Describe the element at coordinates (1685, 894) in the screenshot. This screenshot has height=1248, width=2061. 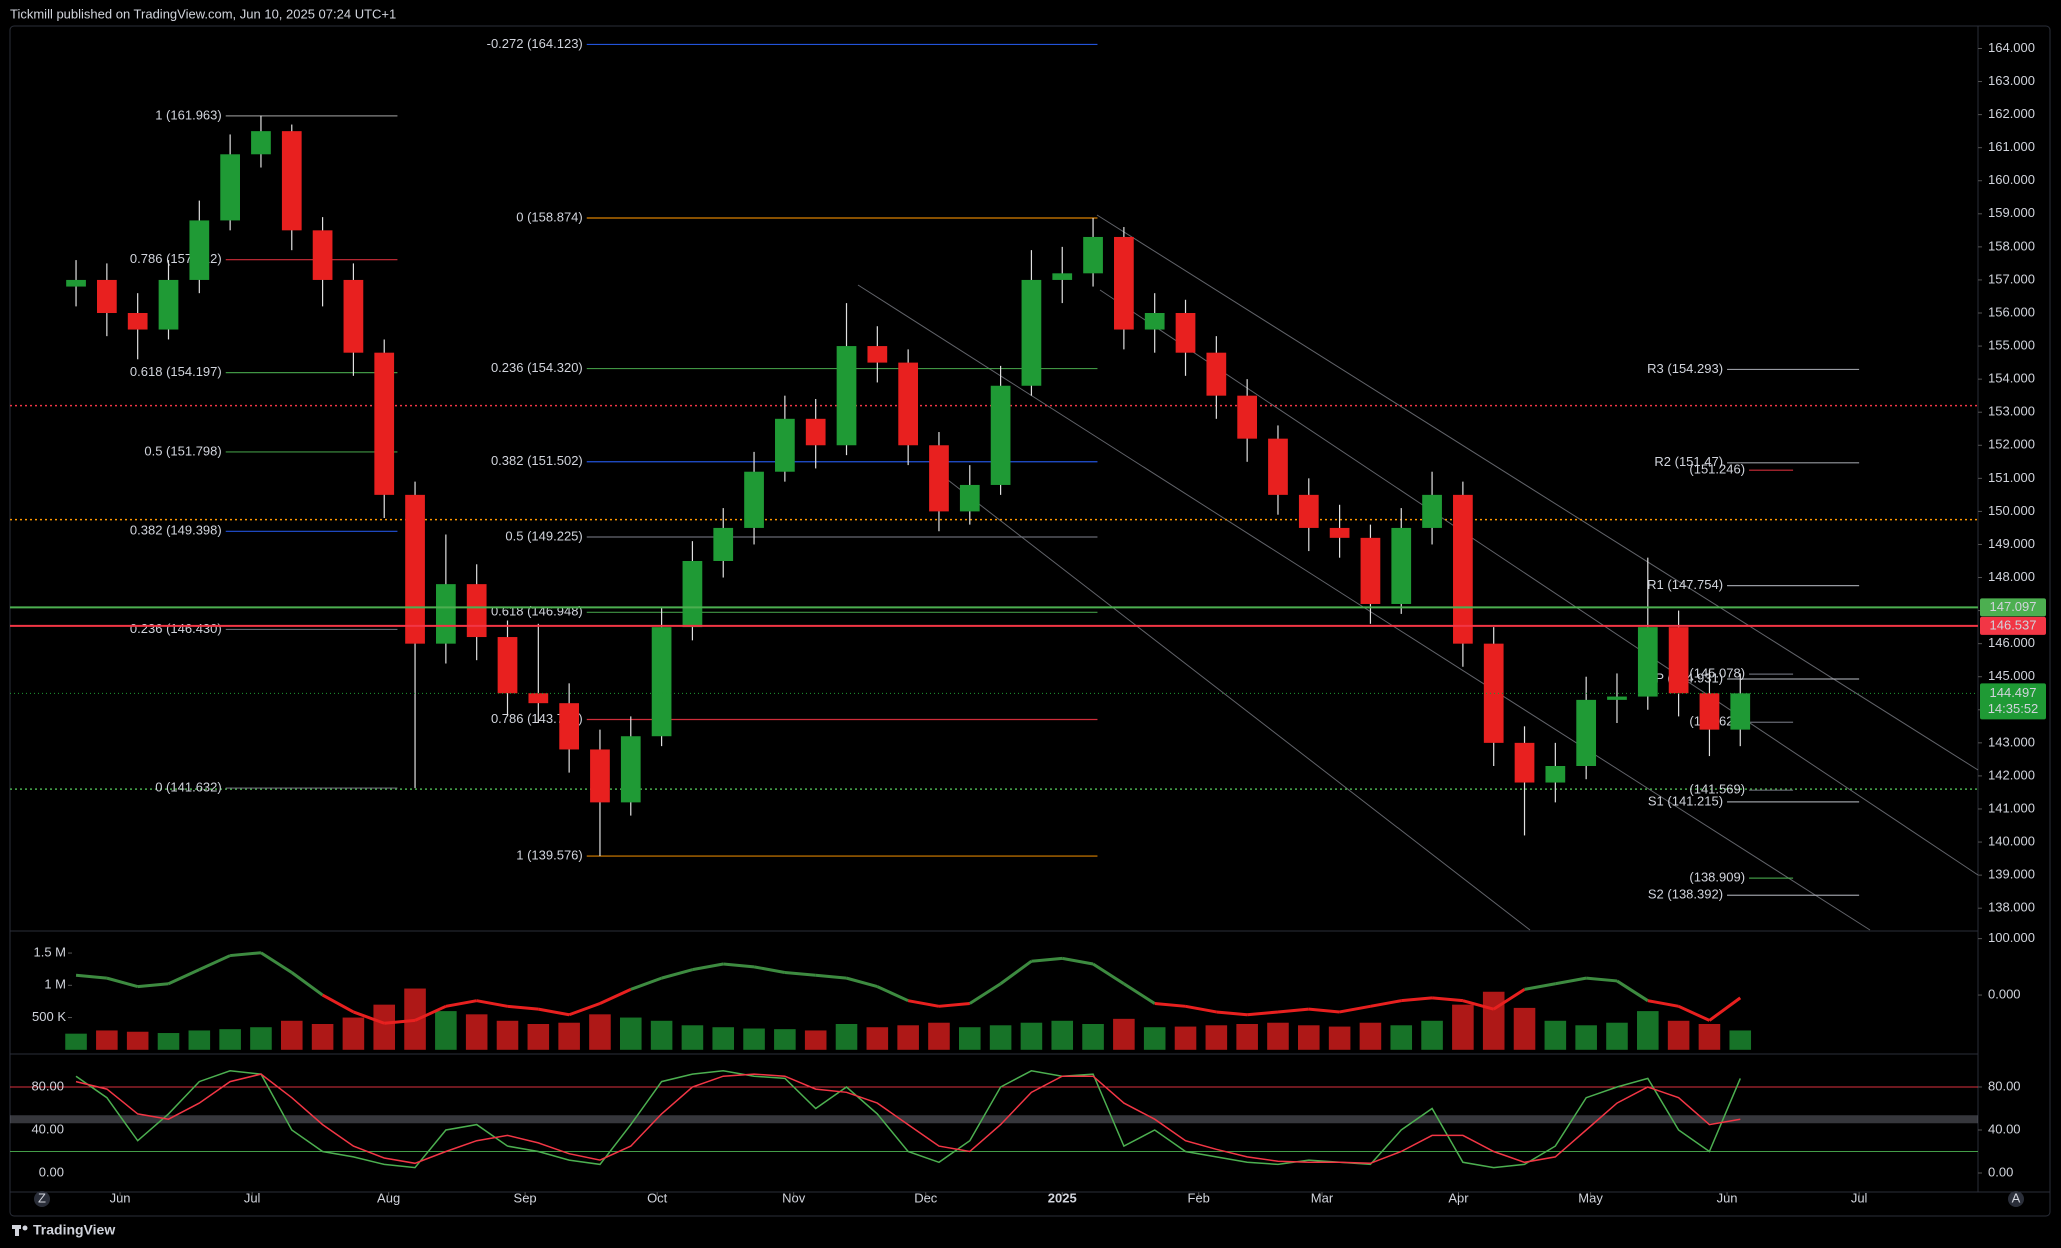
I see `level-label: S2 (138.392)` at that location.